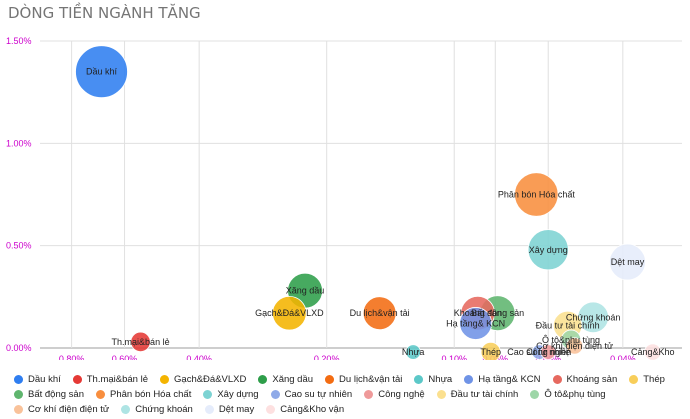  I want to click on legend-item: Th.mại&bán lẻ, so click(110, 379).